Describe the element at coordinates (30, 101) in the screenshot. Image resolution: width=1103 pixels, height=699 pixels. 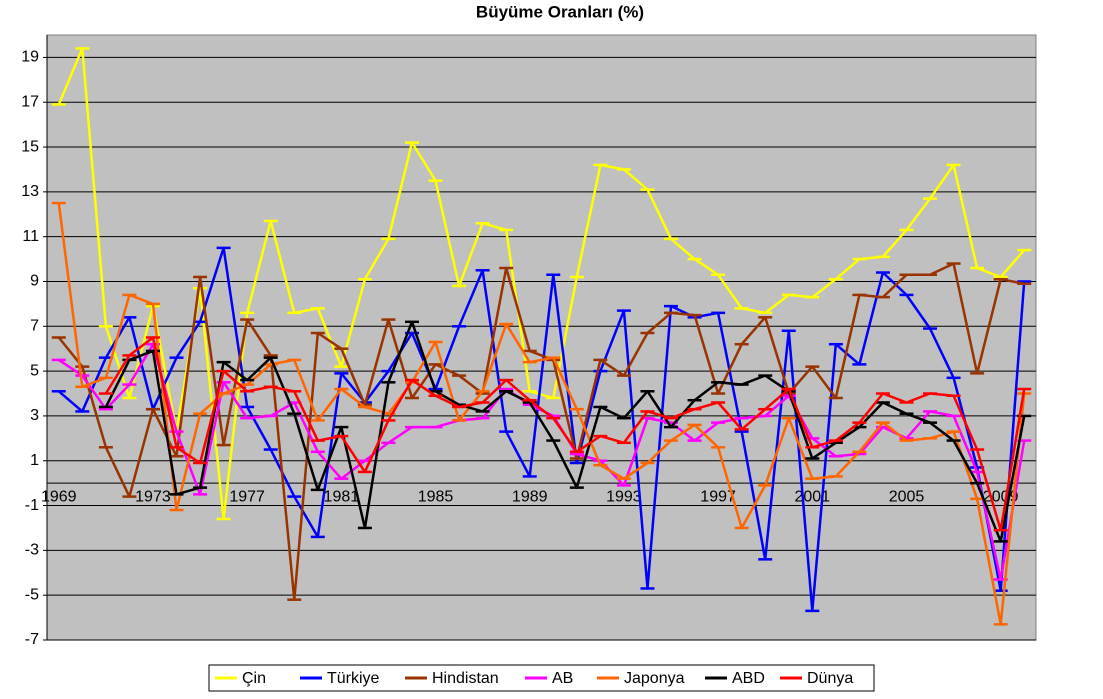
I see `y-tick-label: 17` at that location.